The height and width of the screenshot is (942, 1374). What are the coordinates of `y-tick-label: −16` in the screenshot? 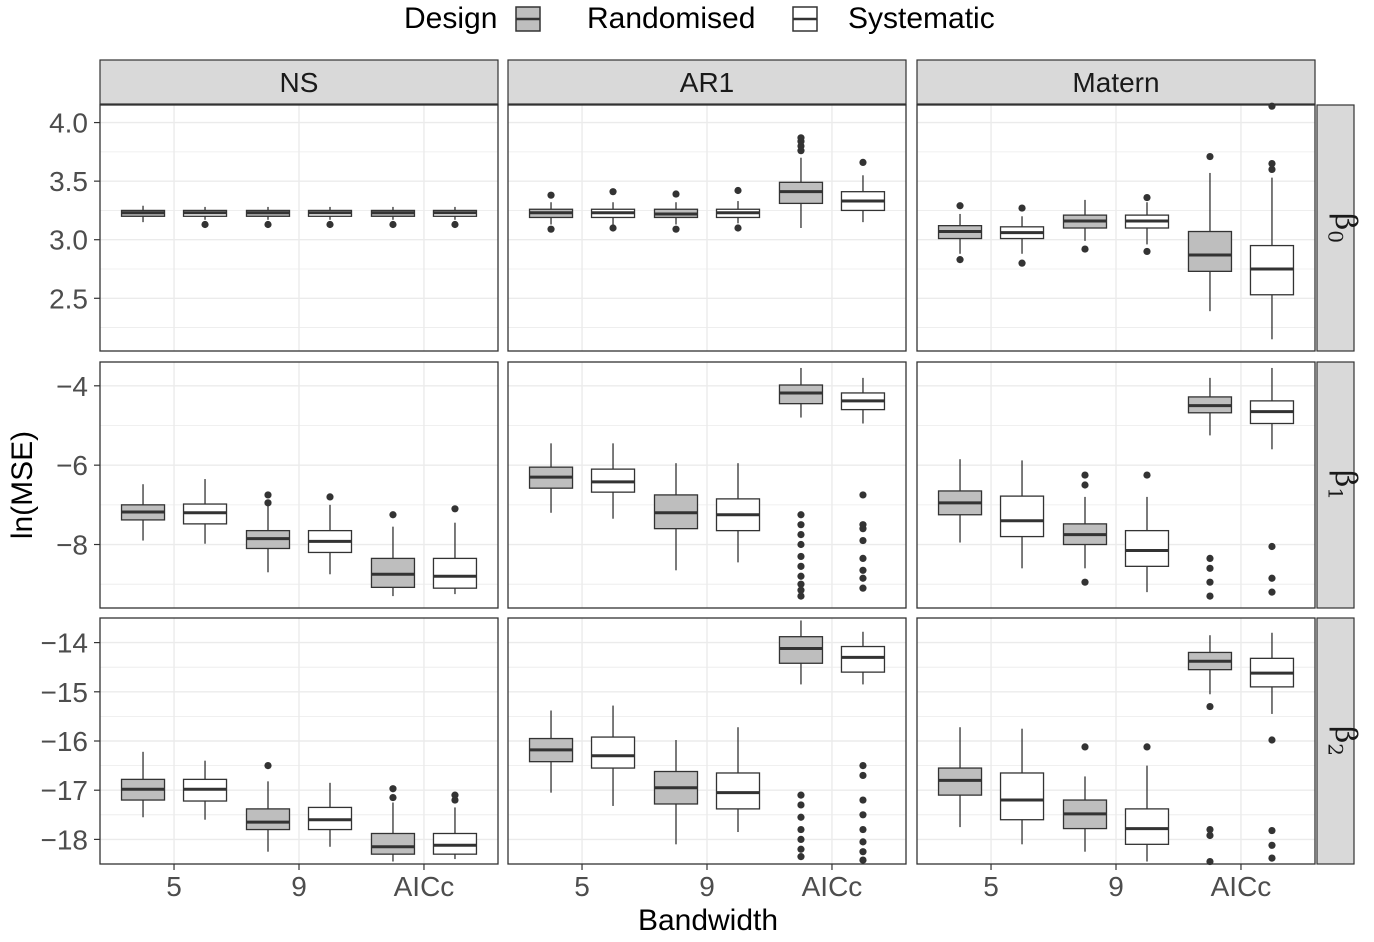 It's located at (65, 741).